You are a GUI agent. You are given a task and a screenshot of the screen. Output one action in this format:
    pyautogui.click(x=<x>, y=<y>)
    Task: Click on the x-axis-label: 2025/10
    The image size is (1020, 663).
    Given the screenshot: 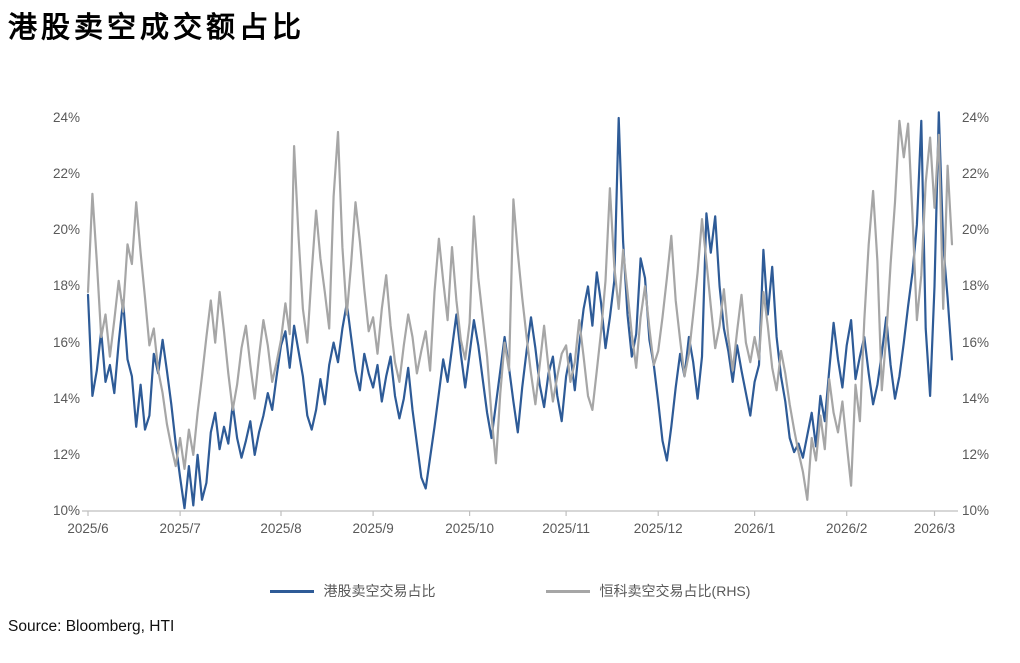 What is the action you would take?
    pyautogui.click(x=469, y=528)
    